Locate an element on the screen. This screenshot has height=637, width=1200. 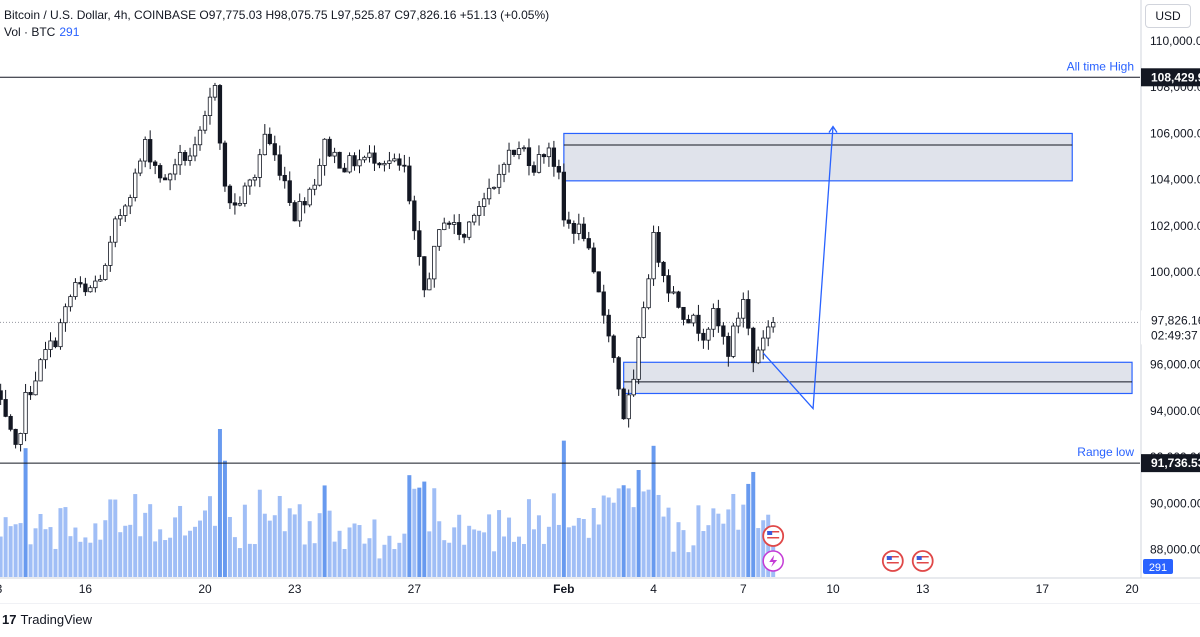
tradingview-logo: 17 TradingView is located at coordinates (47, 619).